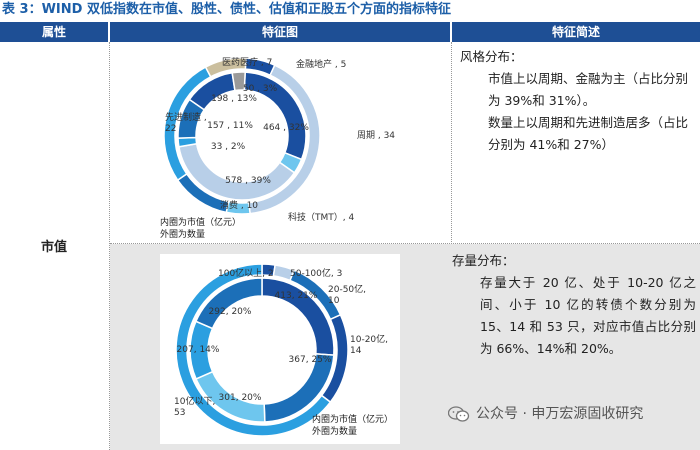 The height and width of the screenshot is (450, 700). What do you see at coordinates (200, 222) in the screenshot?
I see `chart1-note-inner: 内圈为市值（亿元）` at bounding box center [200, 222].